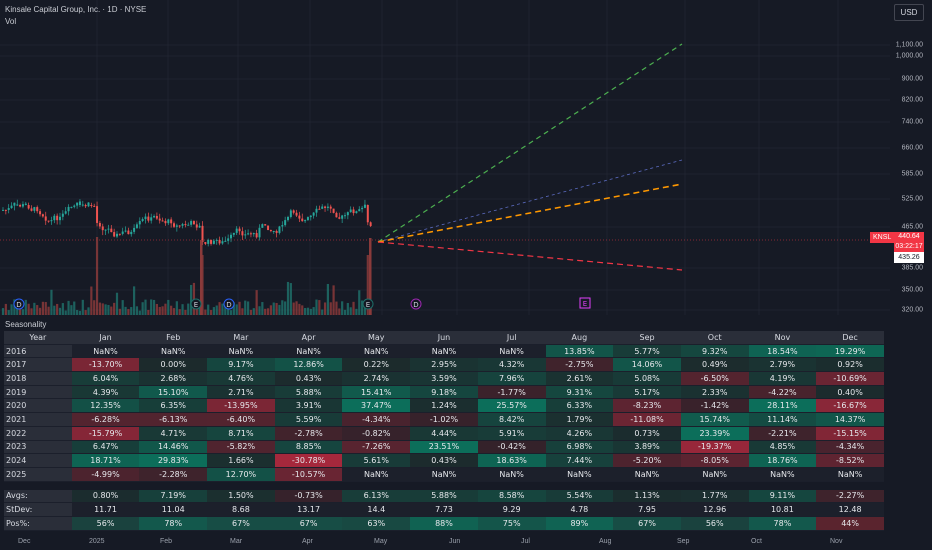 This screenshot has height=550, width=932. I want to click on currency-button: USD, so click(909, 12).